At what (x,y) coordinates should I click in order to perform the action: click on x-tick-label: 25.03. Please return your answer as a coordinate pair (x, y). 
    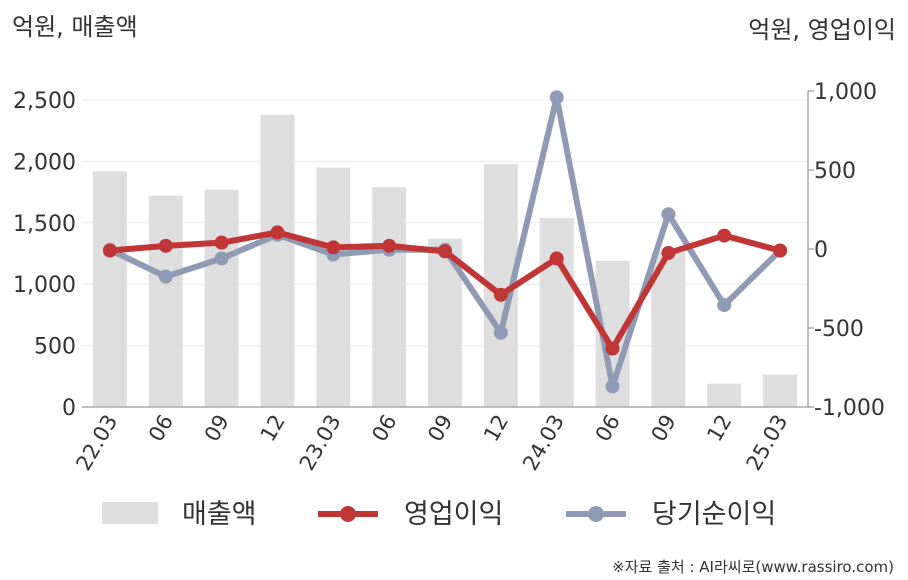
    Looking at the image, I should click on (767, 443).